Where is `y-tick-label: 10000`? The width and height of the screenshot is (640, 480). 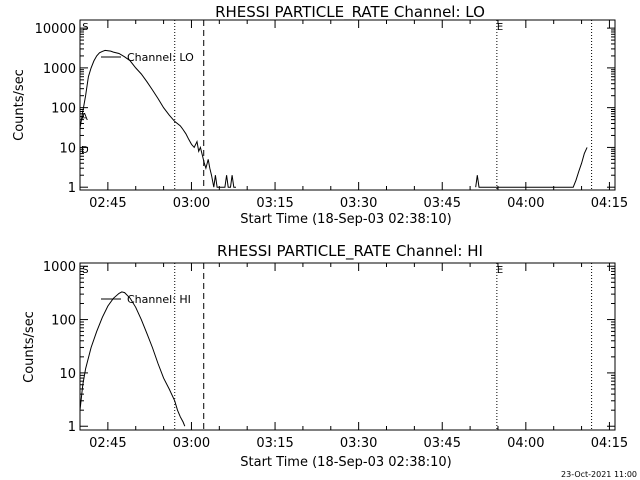 y-tick-label: 10000 is located at coordinates (55, 29).